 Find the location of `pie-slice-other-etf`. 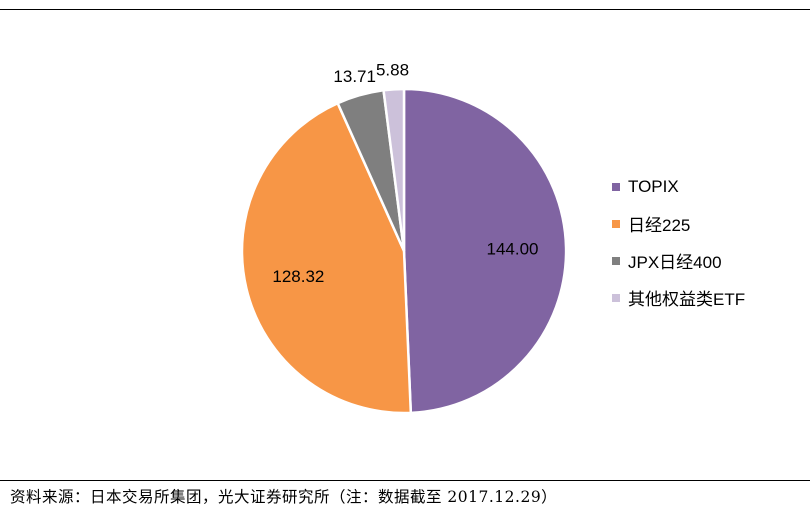

pie-slice-other-etf is located at coordinates (394, 169).